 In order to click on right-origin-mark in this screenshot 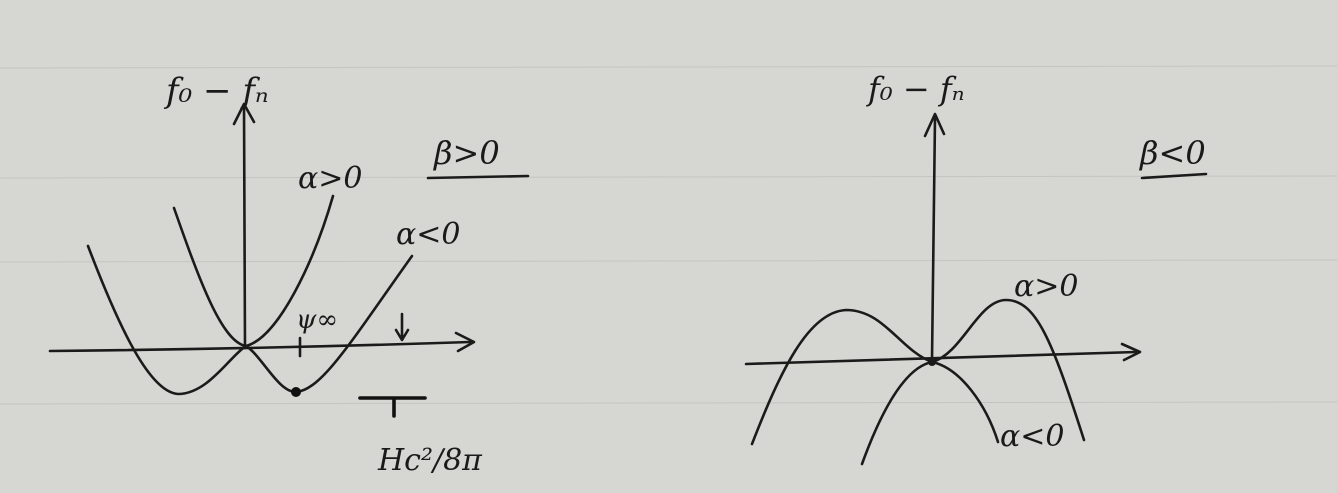, I will do `click(932, 362)`.